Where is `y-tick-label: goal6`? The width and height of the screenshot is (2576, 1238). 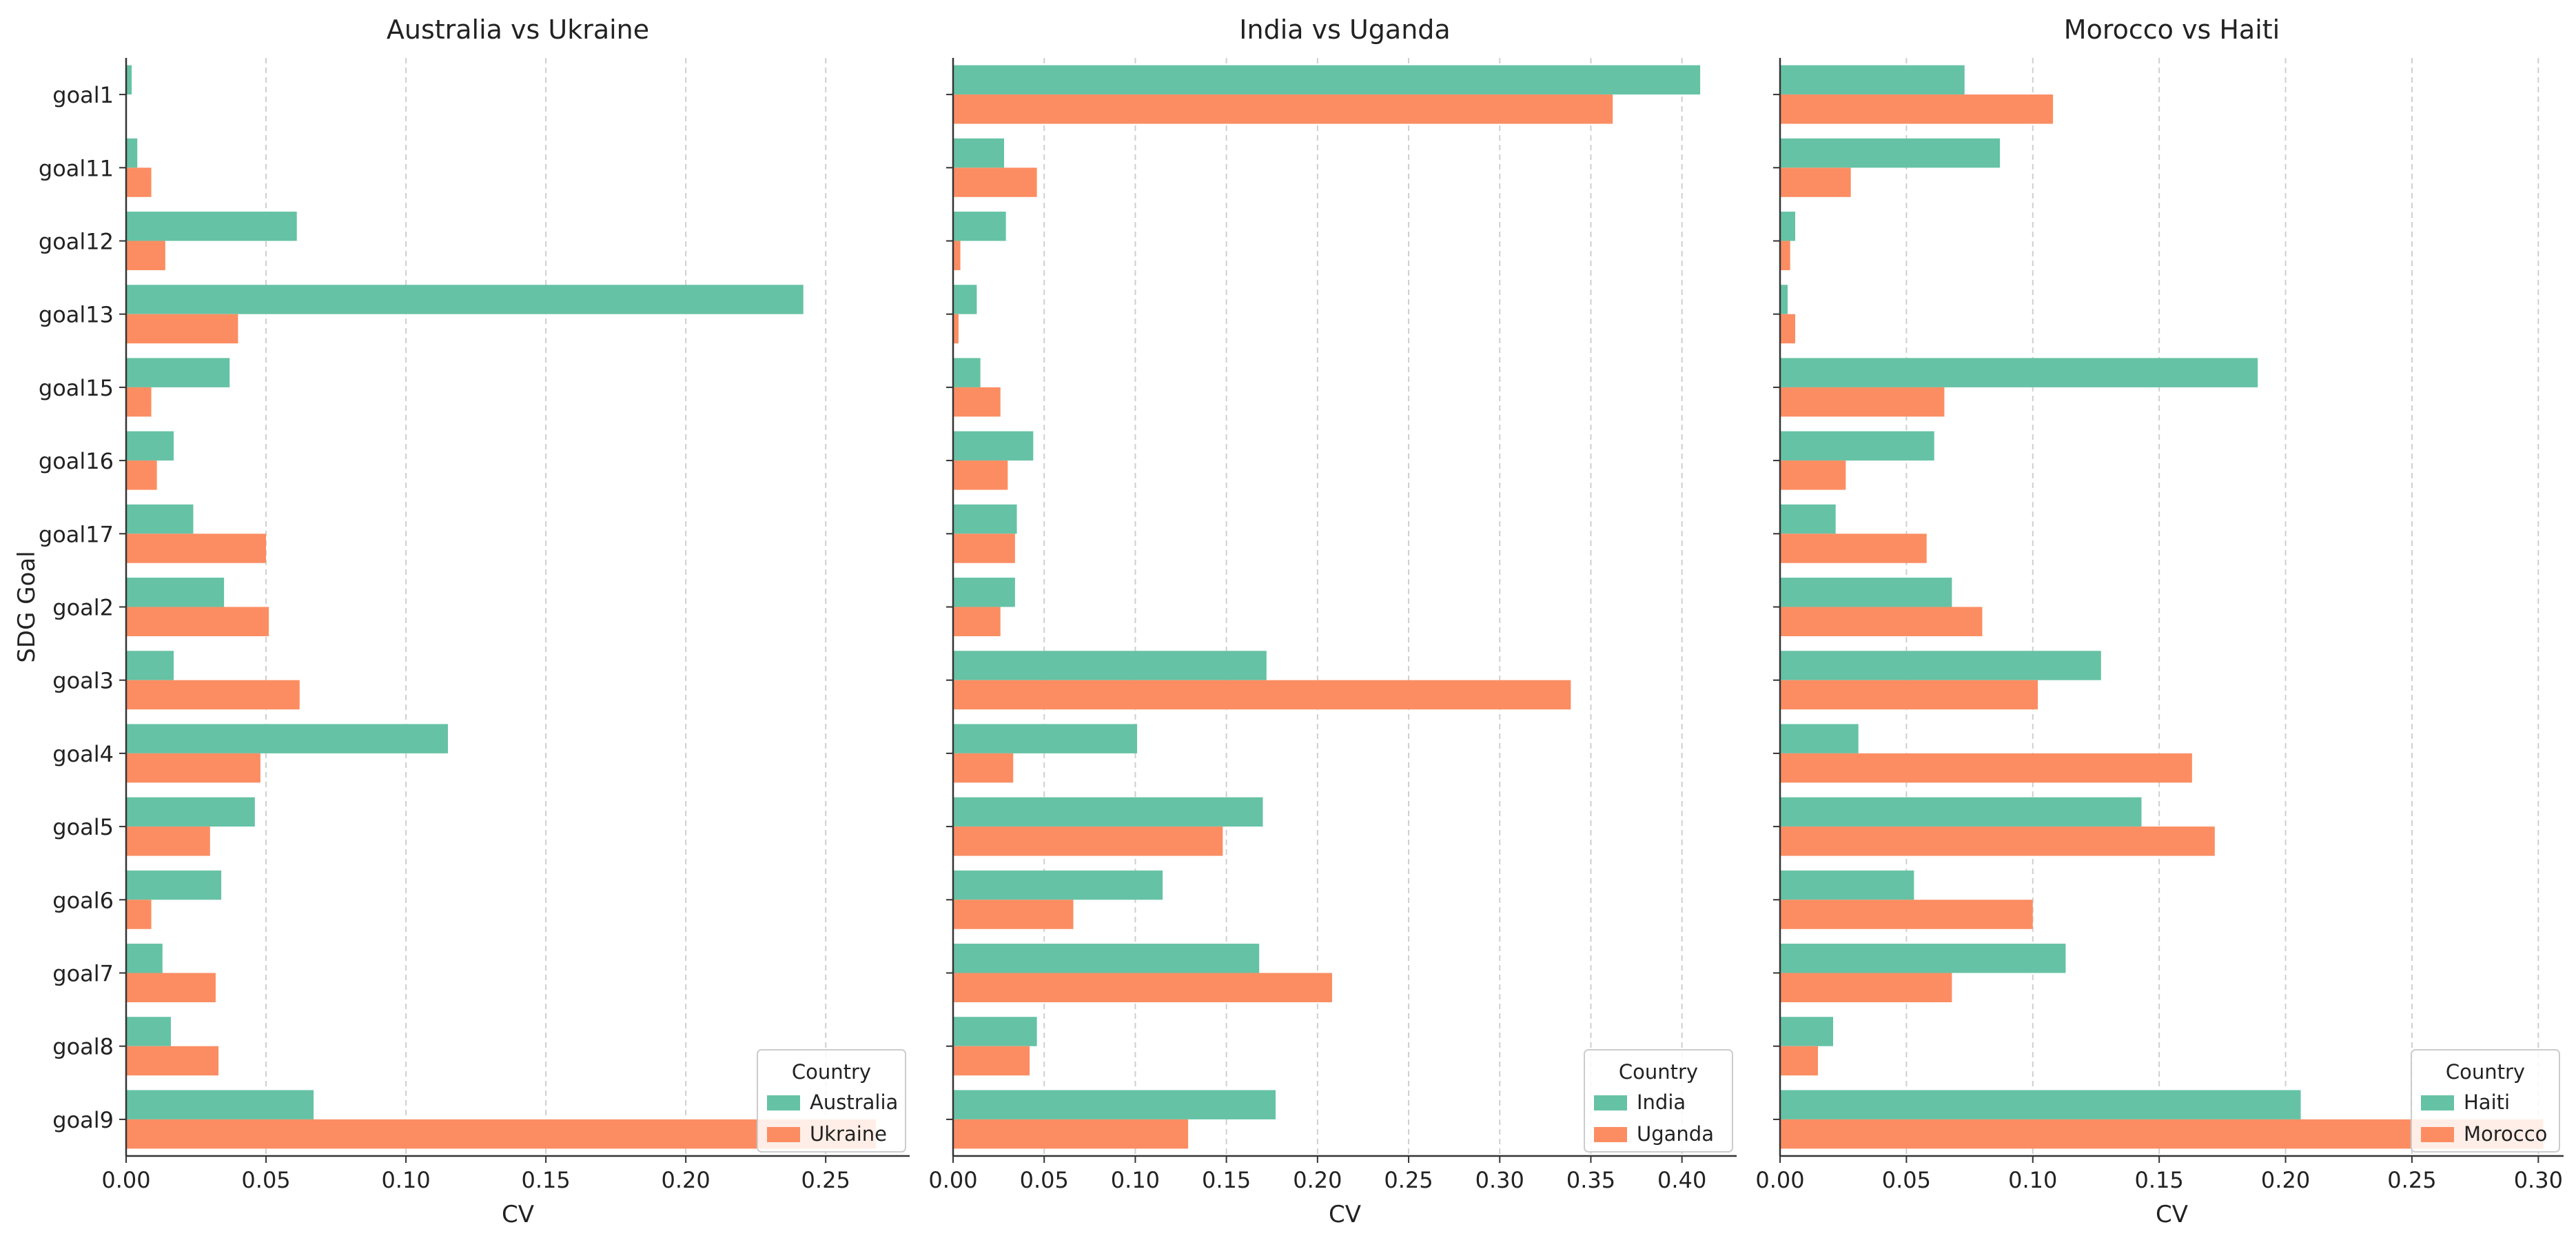 y-tick-label: goal6 is located at coordinates (83, 900).